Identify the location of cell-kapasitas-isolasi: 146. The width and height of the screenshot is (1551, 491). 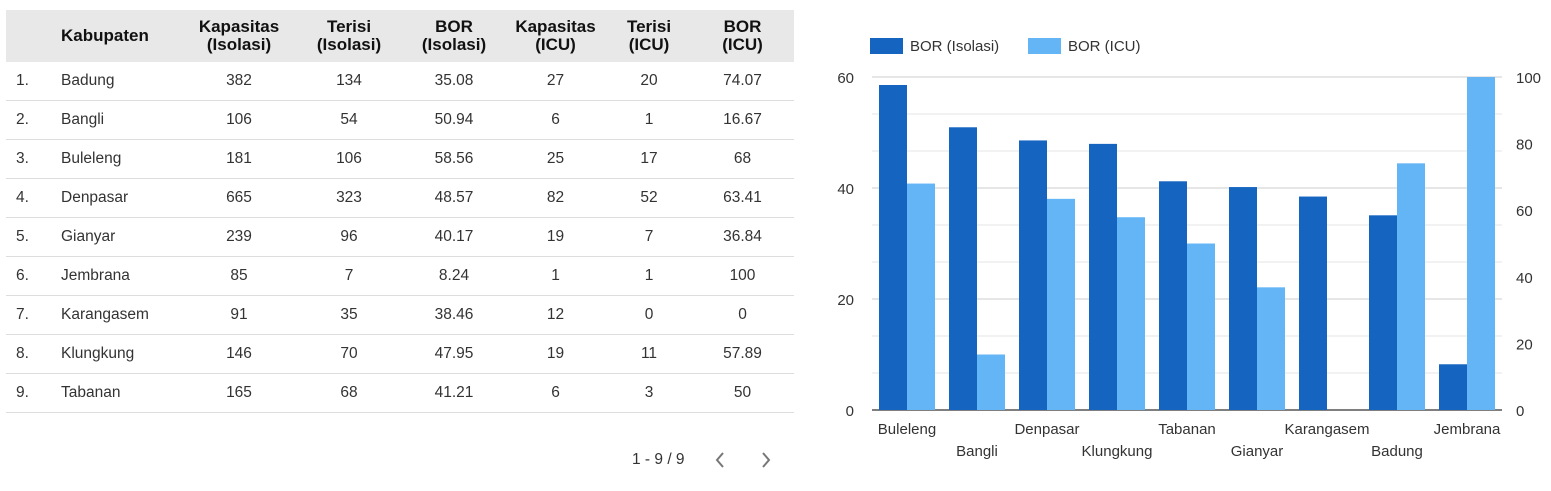
(239, 354).